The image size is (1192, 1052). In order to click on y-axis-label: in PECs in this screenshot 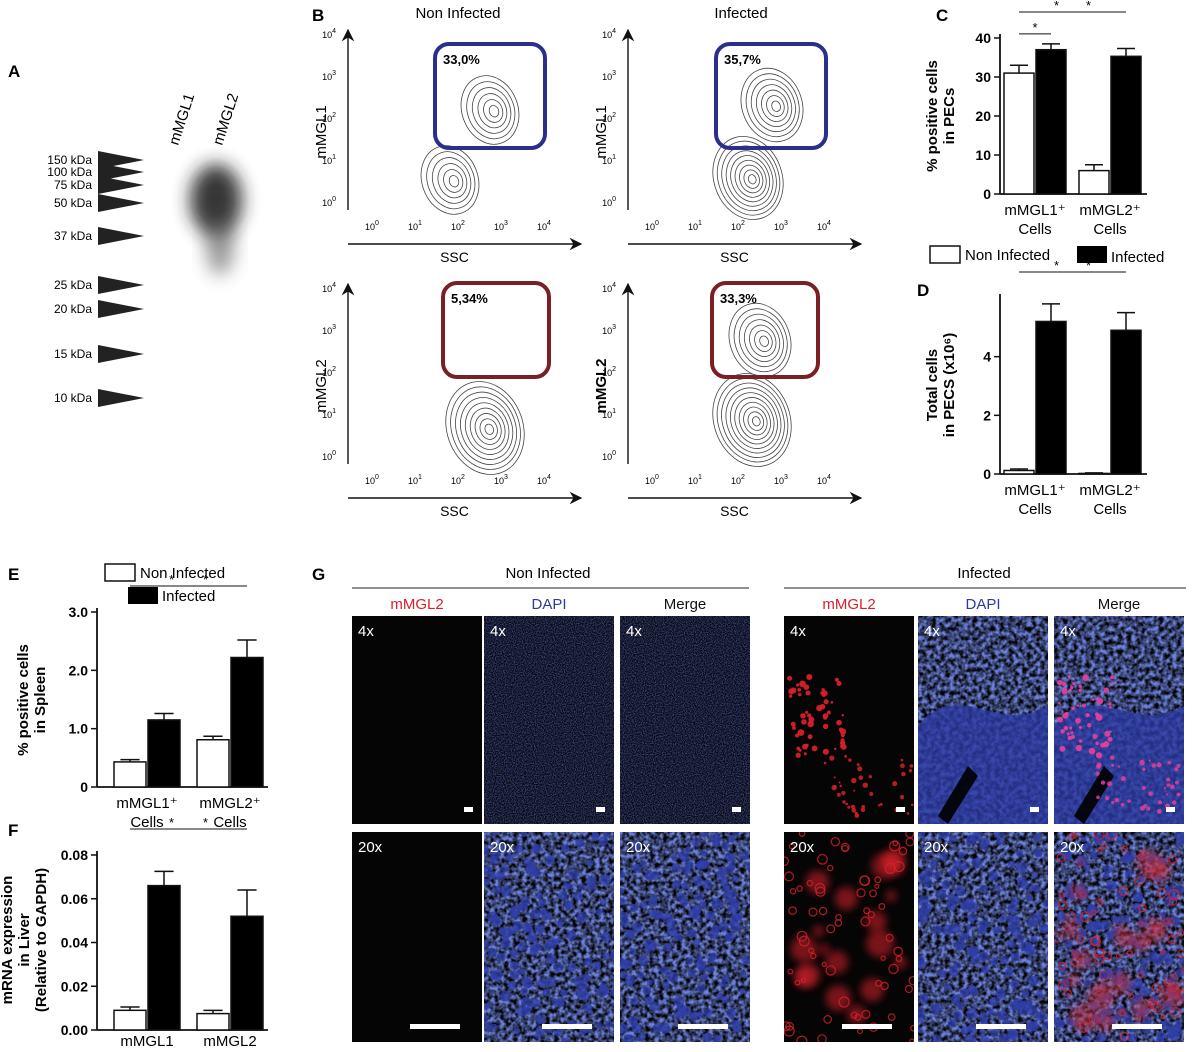, I will do `click(949, 116)`.